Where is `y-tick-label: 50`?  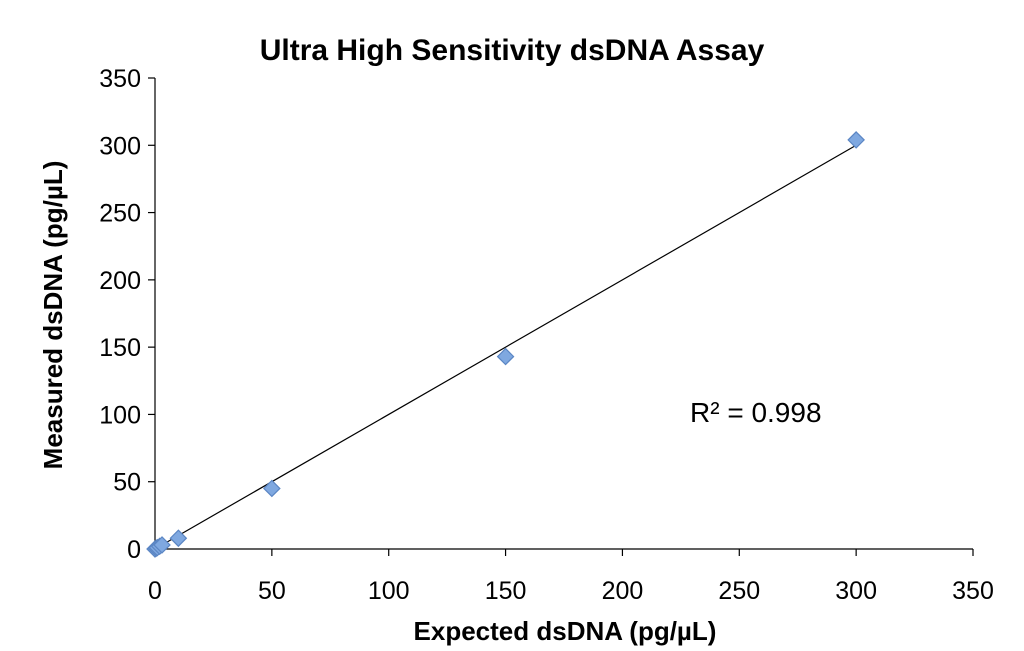
y-tick-label: 50 is located at coordinates (127, 483).